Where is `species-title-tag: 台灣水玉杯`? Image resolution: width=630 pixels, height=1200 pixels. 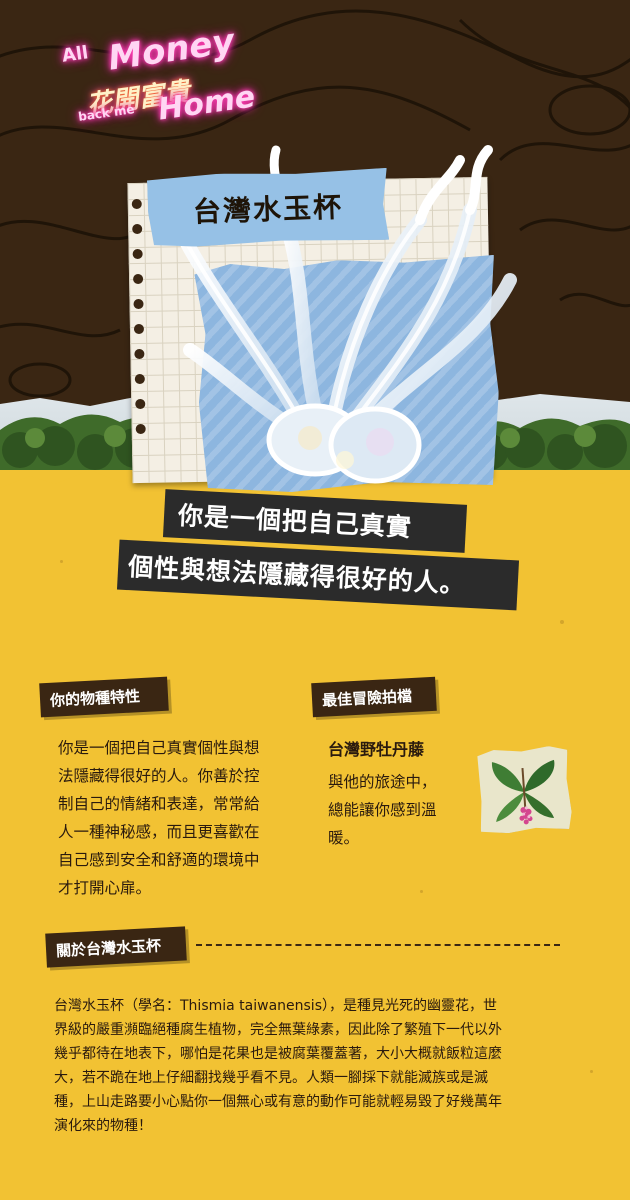
species-title-tag: 台灣水玉杯 is located at coordinates (268, 208).